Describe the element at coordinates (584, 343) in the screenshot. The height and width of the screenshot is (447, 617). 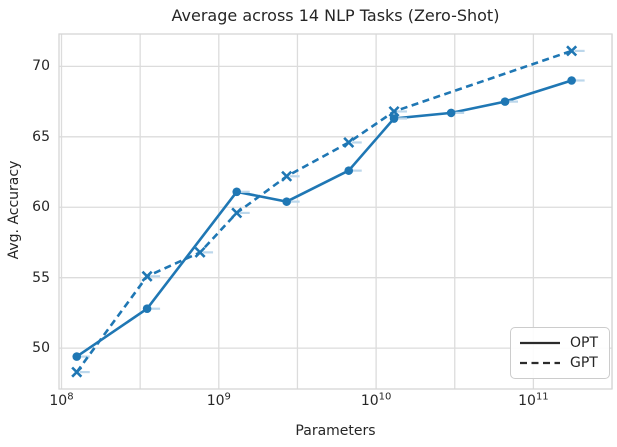
I see `legend-label-opt: OPT` at that location.